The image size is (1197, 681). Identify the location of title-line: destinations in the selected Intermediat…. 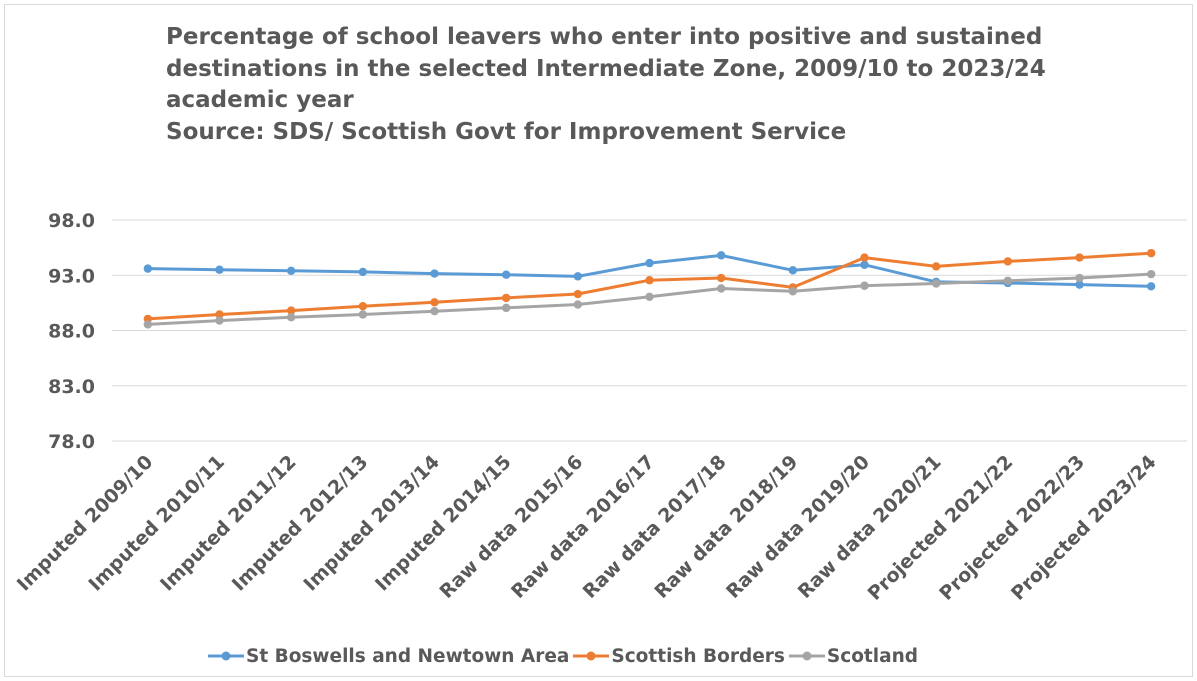
(606, 68).